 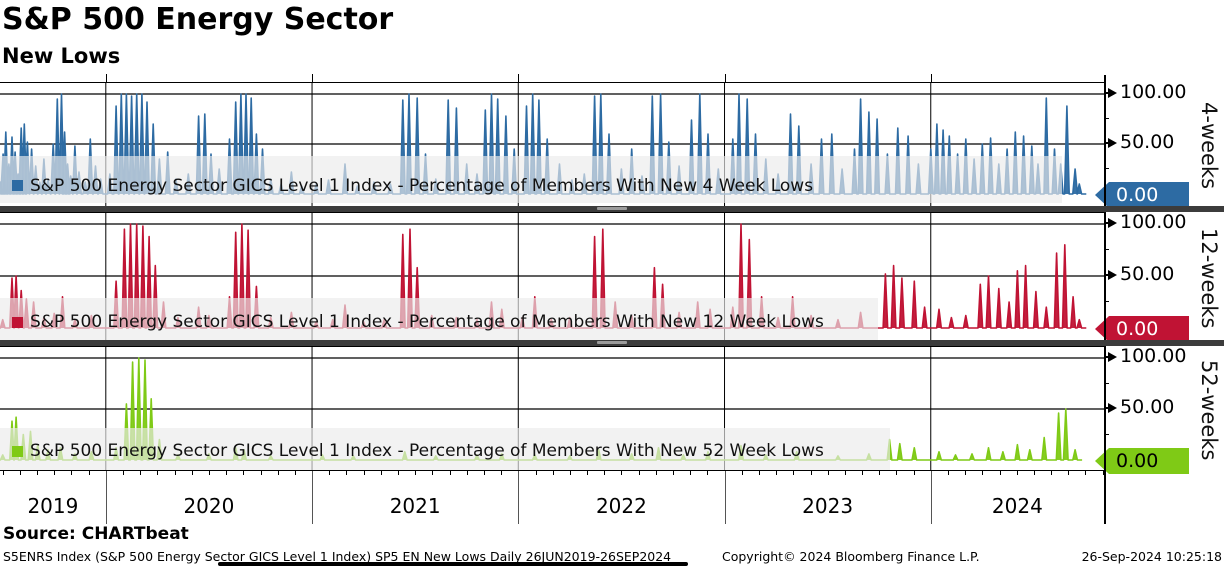 I want to click on scrollbar-thumb, so click(x=453, y=564).